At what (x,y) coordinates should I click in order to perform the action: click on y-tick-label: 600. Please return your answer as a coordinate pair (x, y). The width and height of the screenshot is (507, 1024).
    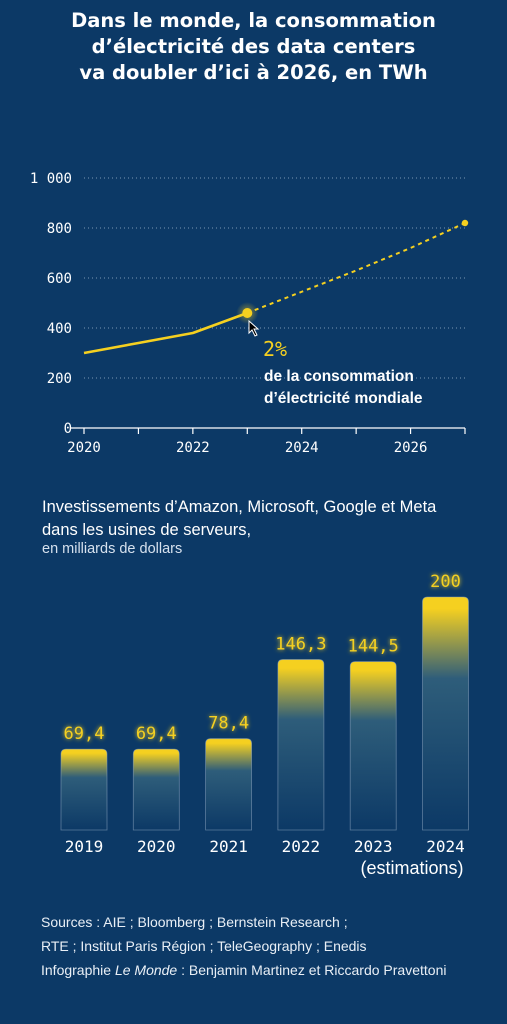
    Looking at the image, I should click on (59, 279).